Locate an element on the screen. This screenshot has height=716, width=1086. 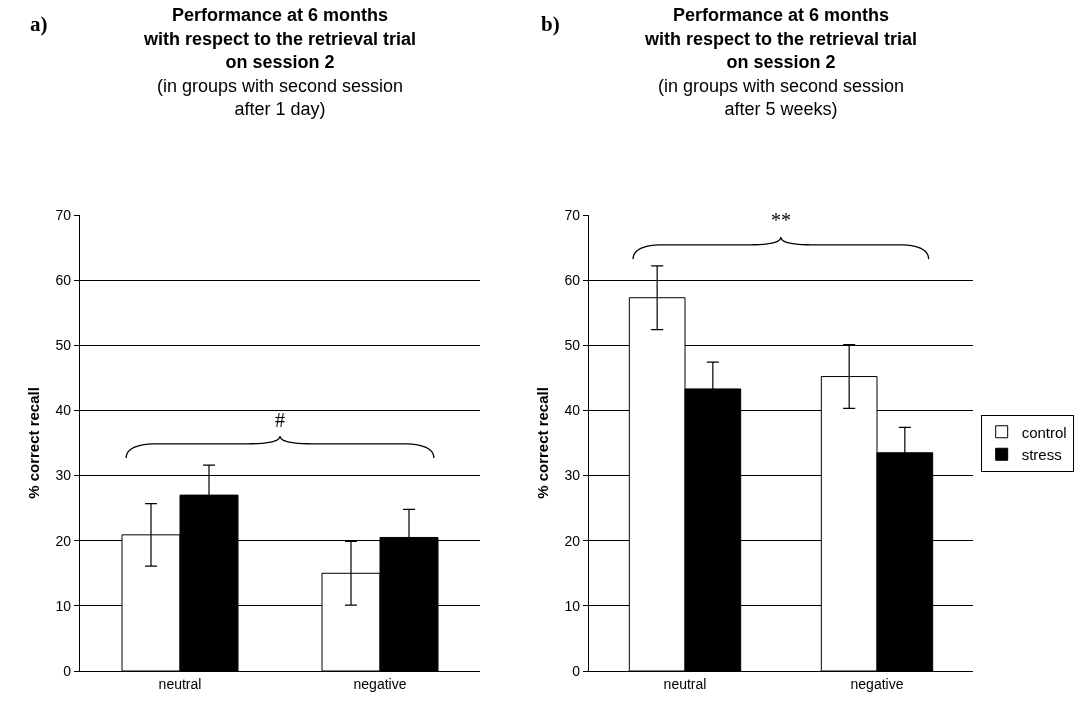
chart-subtitle: (in groups with second session after 1 day) is located at coordinates (280, 97).